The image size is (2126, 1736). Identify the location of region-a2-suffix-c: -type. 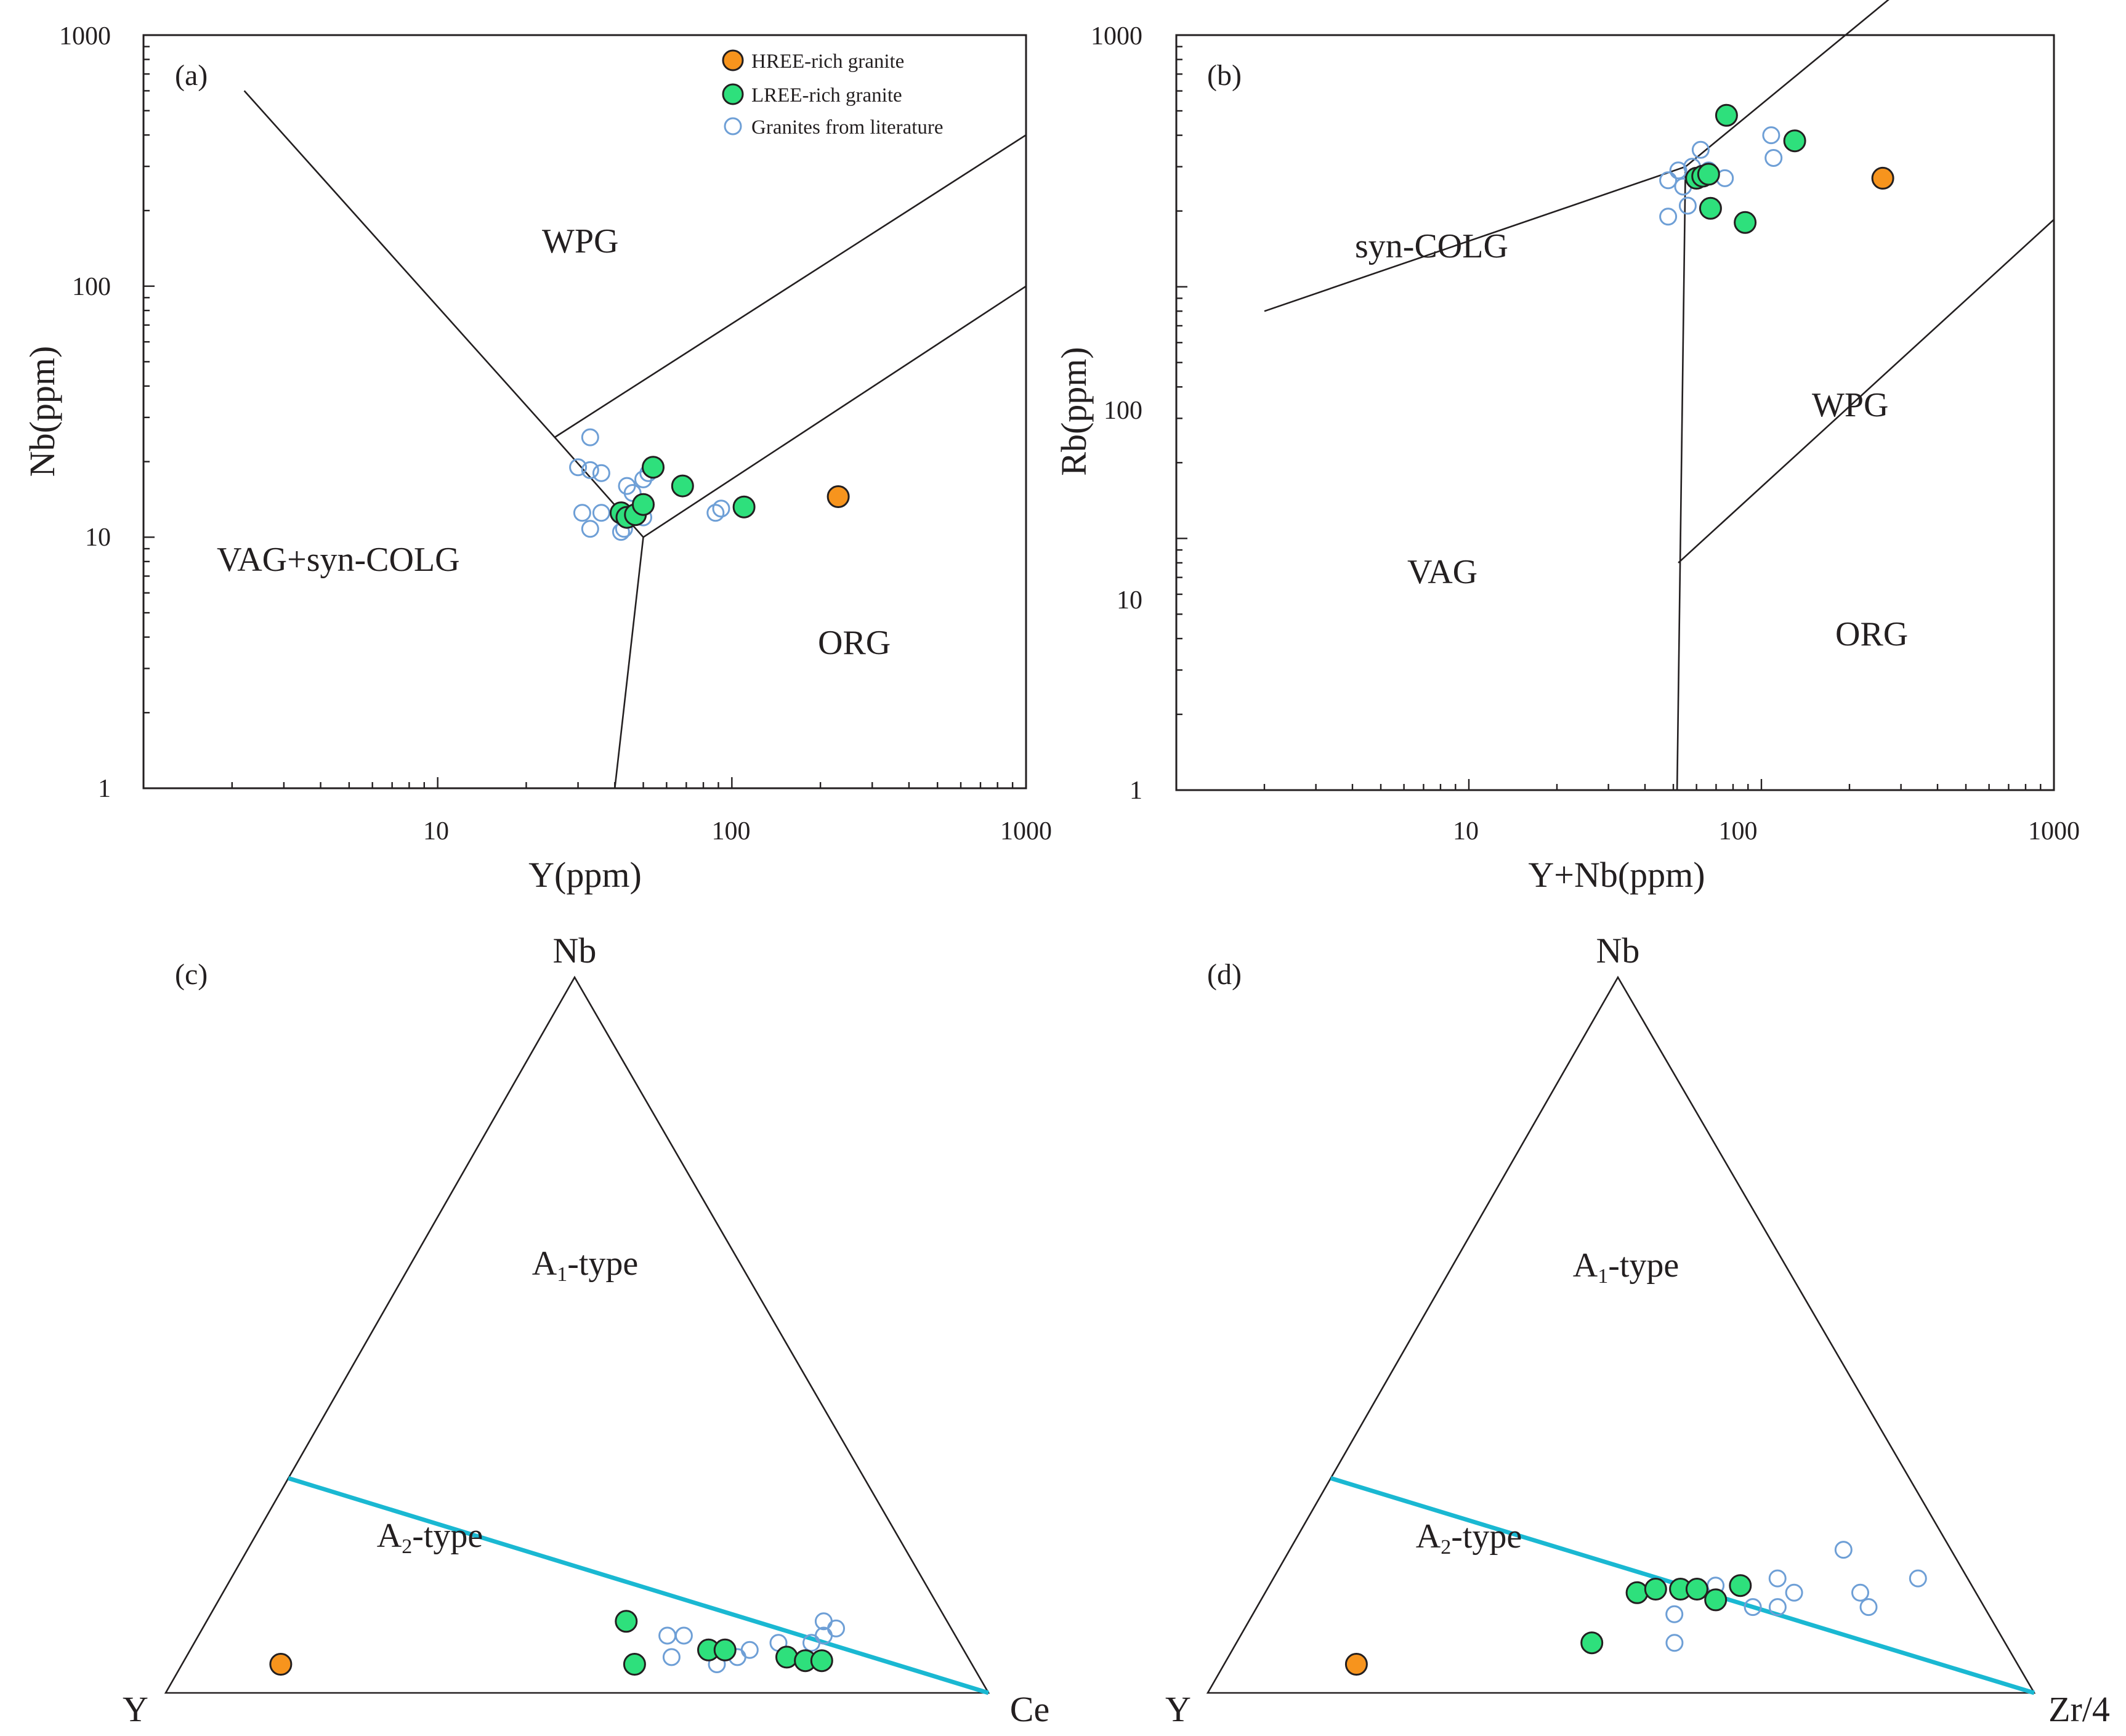
(447, 1536).